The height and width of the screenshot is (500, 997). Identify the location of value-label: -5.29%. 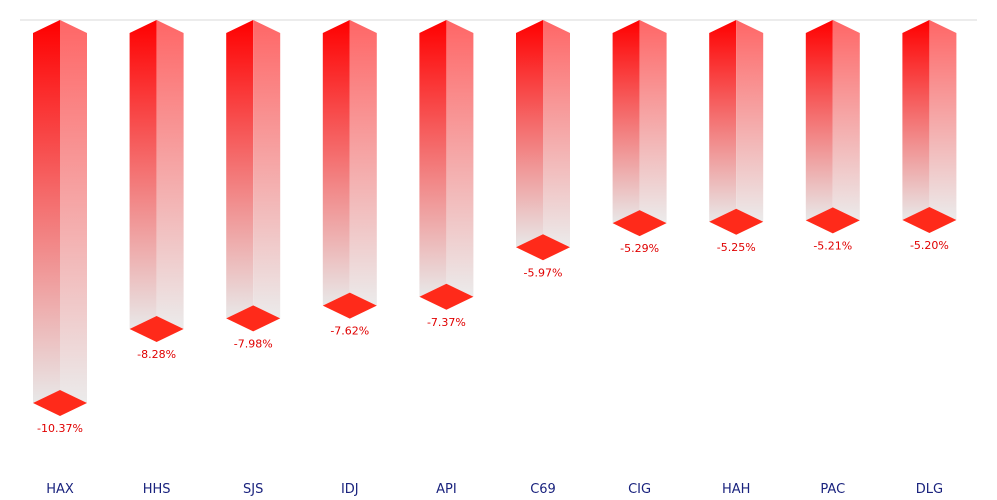
(639, 248).